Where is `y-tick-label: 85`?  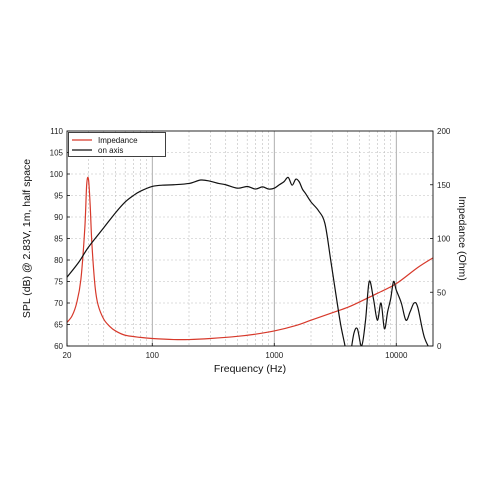 y-tick-label: 85 is located at coordinates (58, 239).